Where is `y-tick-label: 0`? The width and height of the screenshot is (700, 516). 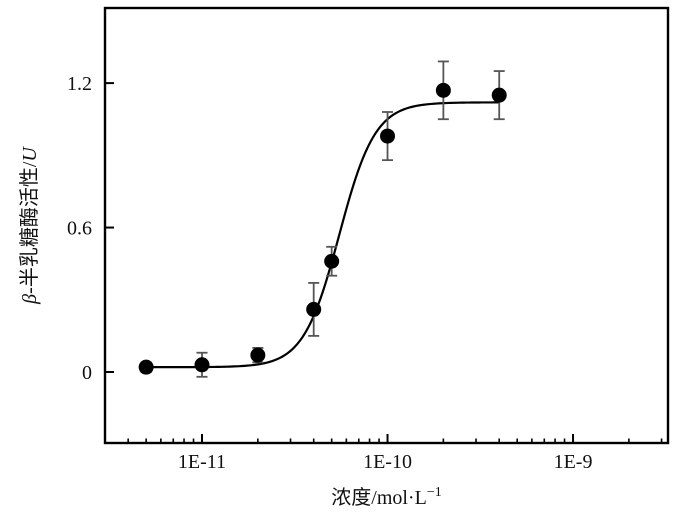
y-tick-label: 0 is located at coordinates (87, 373).